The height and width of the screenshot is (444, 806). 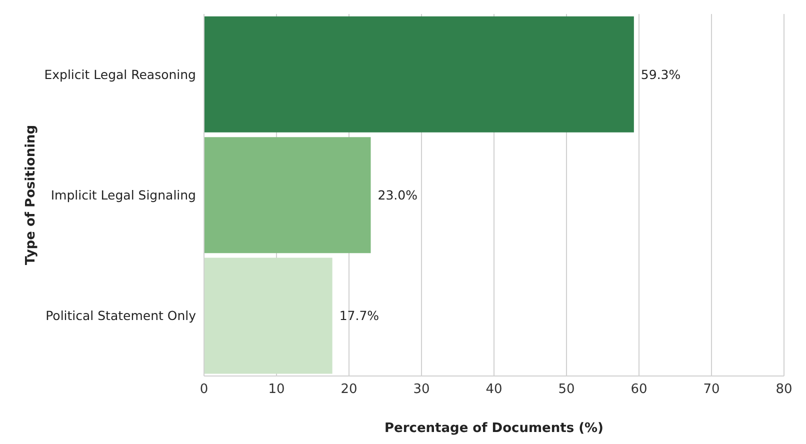 I want to click on x-tick-label: 40, so click(x=494, y=390).